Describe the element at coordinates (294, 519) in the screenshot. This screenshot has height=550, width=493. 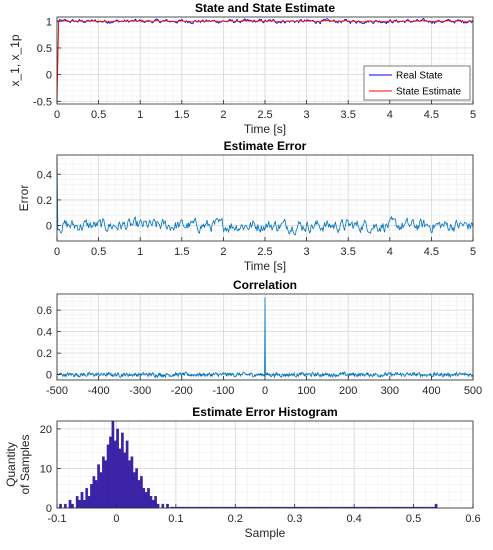
I see `x-tick-label: 0.3` at that location.